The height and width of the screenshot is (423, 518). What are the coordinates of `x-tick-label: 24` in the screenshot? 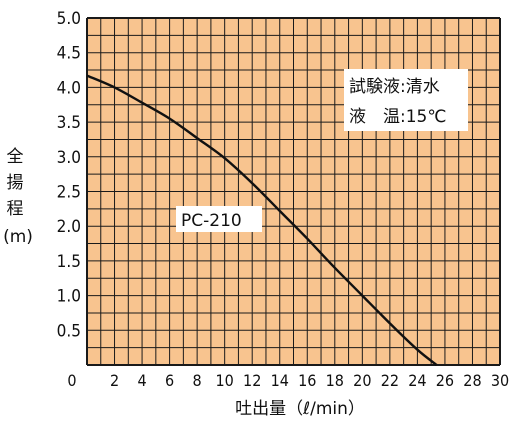 It's located at (417, 380).